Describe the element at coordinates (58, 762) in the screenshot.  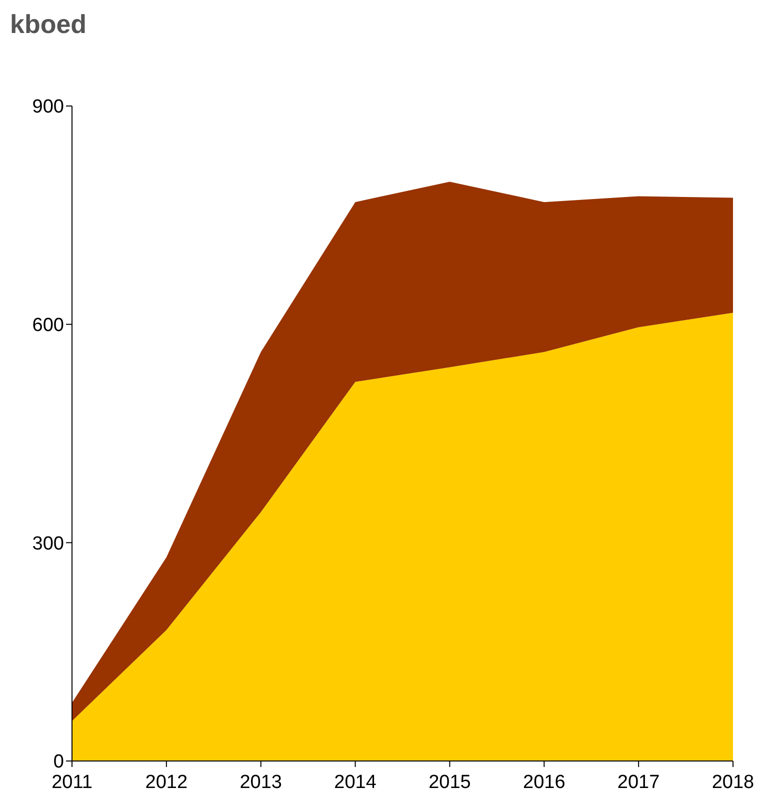
I see `y-tick-label: 0` at that location.